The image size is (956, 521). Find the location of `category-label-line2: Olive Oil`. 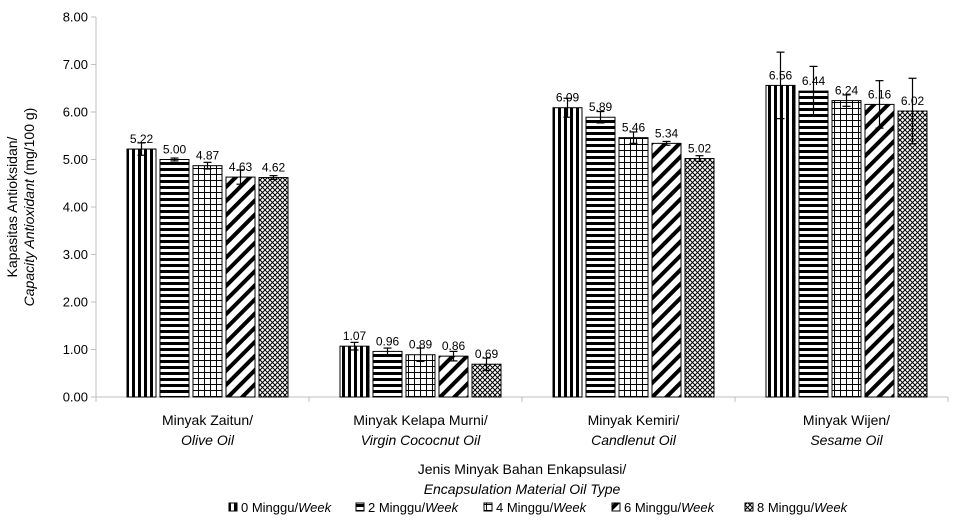

category-label-line2: Olive Oil is located at coordinates (208, 440).